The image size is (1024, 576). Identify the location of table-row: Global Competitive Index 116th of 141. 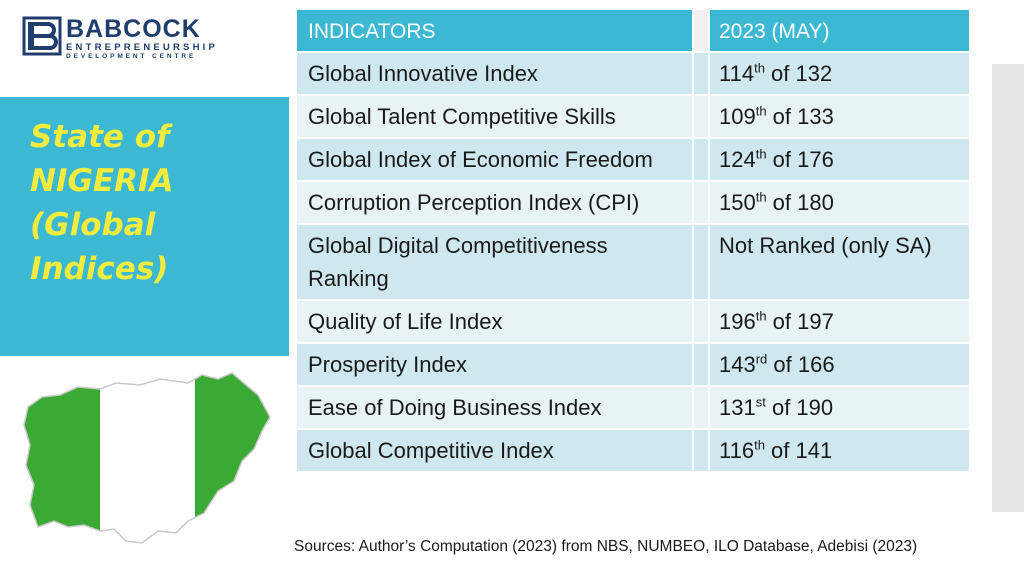
(633, 451).